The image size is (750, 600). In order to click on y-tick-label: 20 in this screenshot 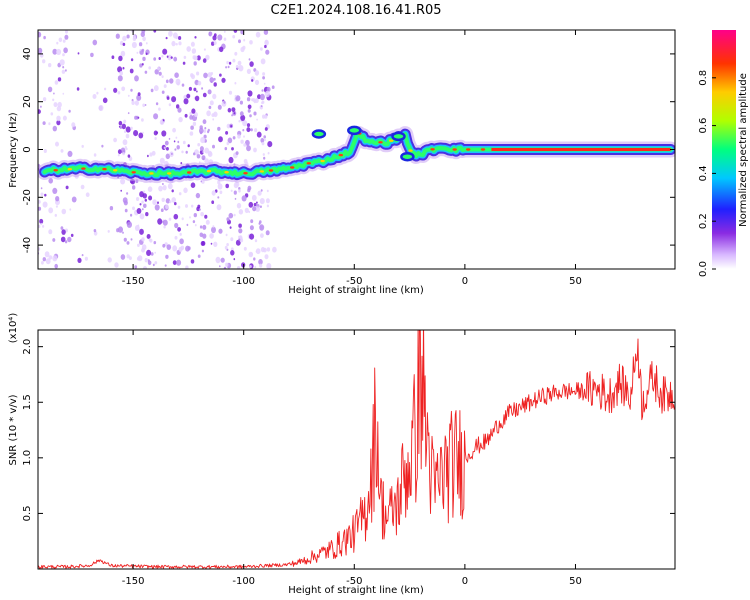, I will do `click(27, 101)`.